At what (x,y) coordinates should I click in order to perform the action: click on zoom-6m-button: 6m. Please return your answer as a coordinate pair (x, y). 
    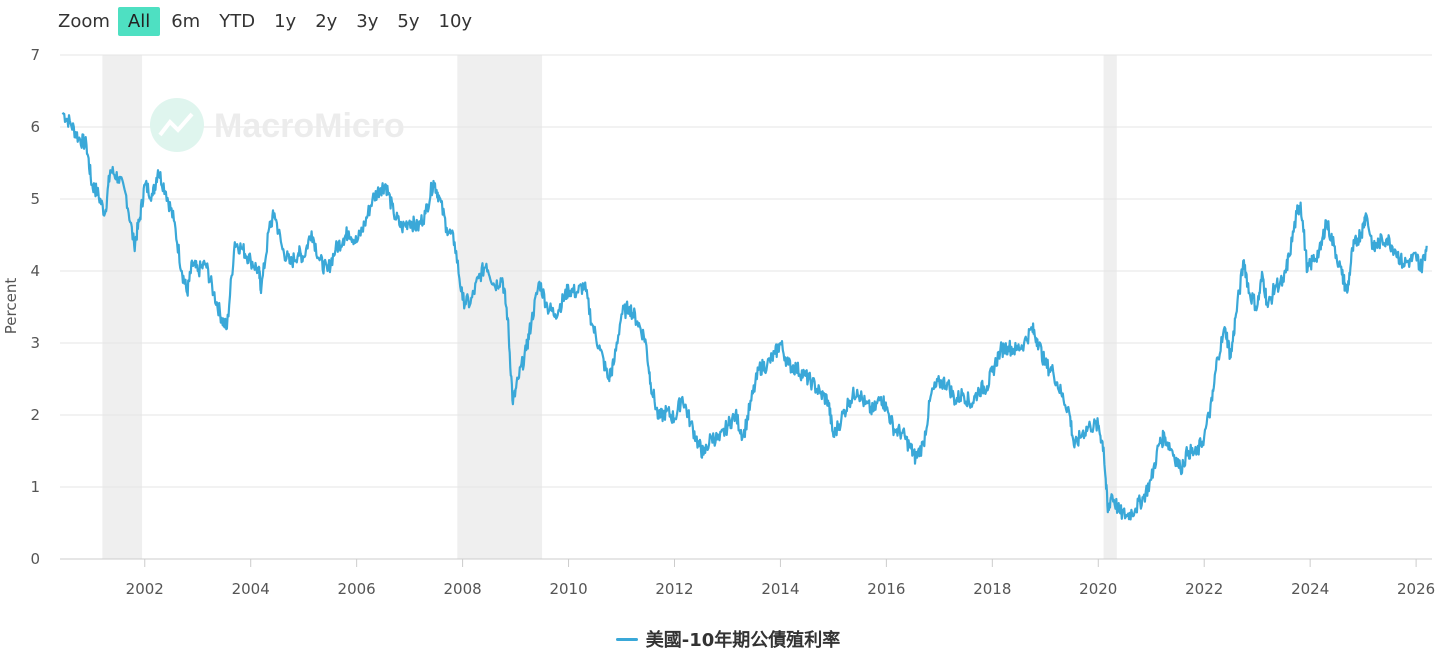
    Looking at the image, I should click on (186, 21).